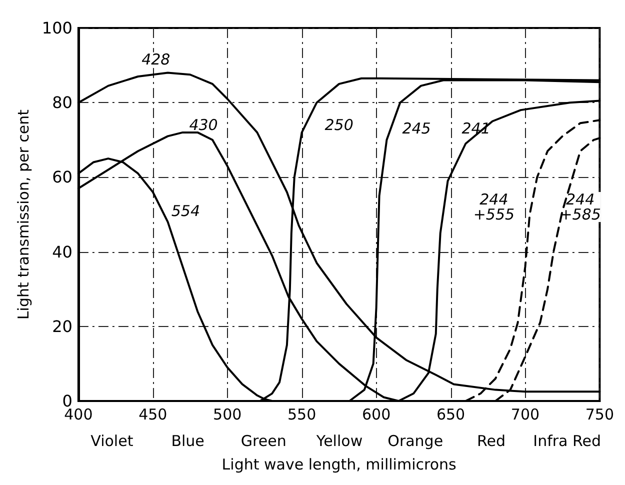 This screenshot has height=485, width=625. Describe the element at coordinates (339, 441) in the screenshot. I see `text: Yellow` at that location.